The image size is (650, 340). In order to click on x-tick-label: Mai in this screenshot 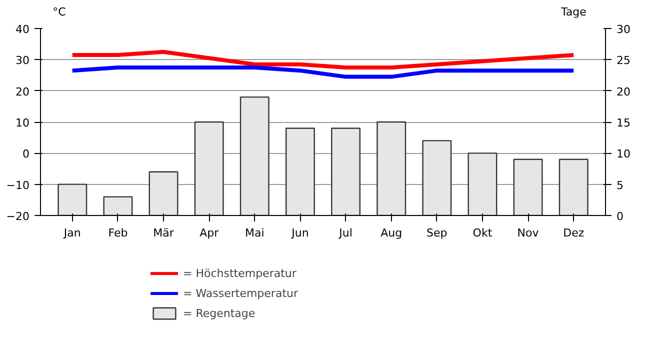, I will do `click(254, 233)`.